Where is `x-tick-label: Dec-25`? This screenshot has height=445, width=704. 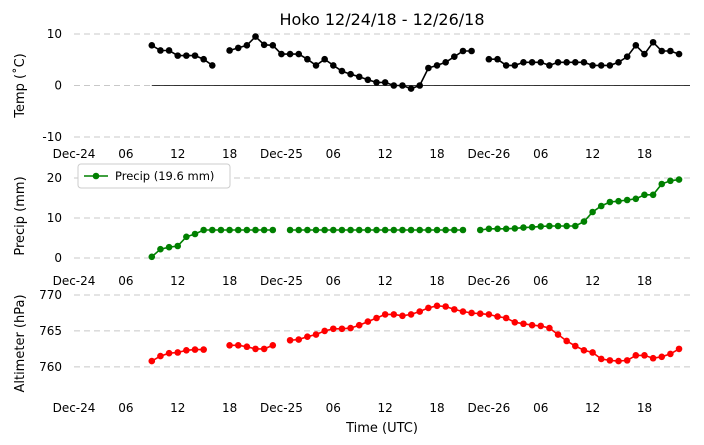
x-tick-label: Dec-25 is located at coordinates (281, 154).